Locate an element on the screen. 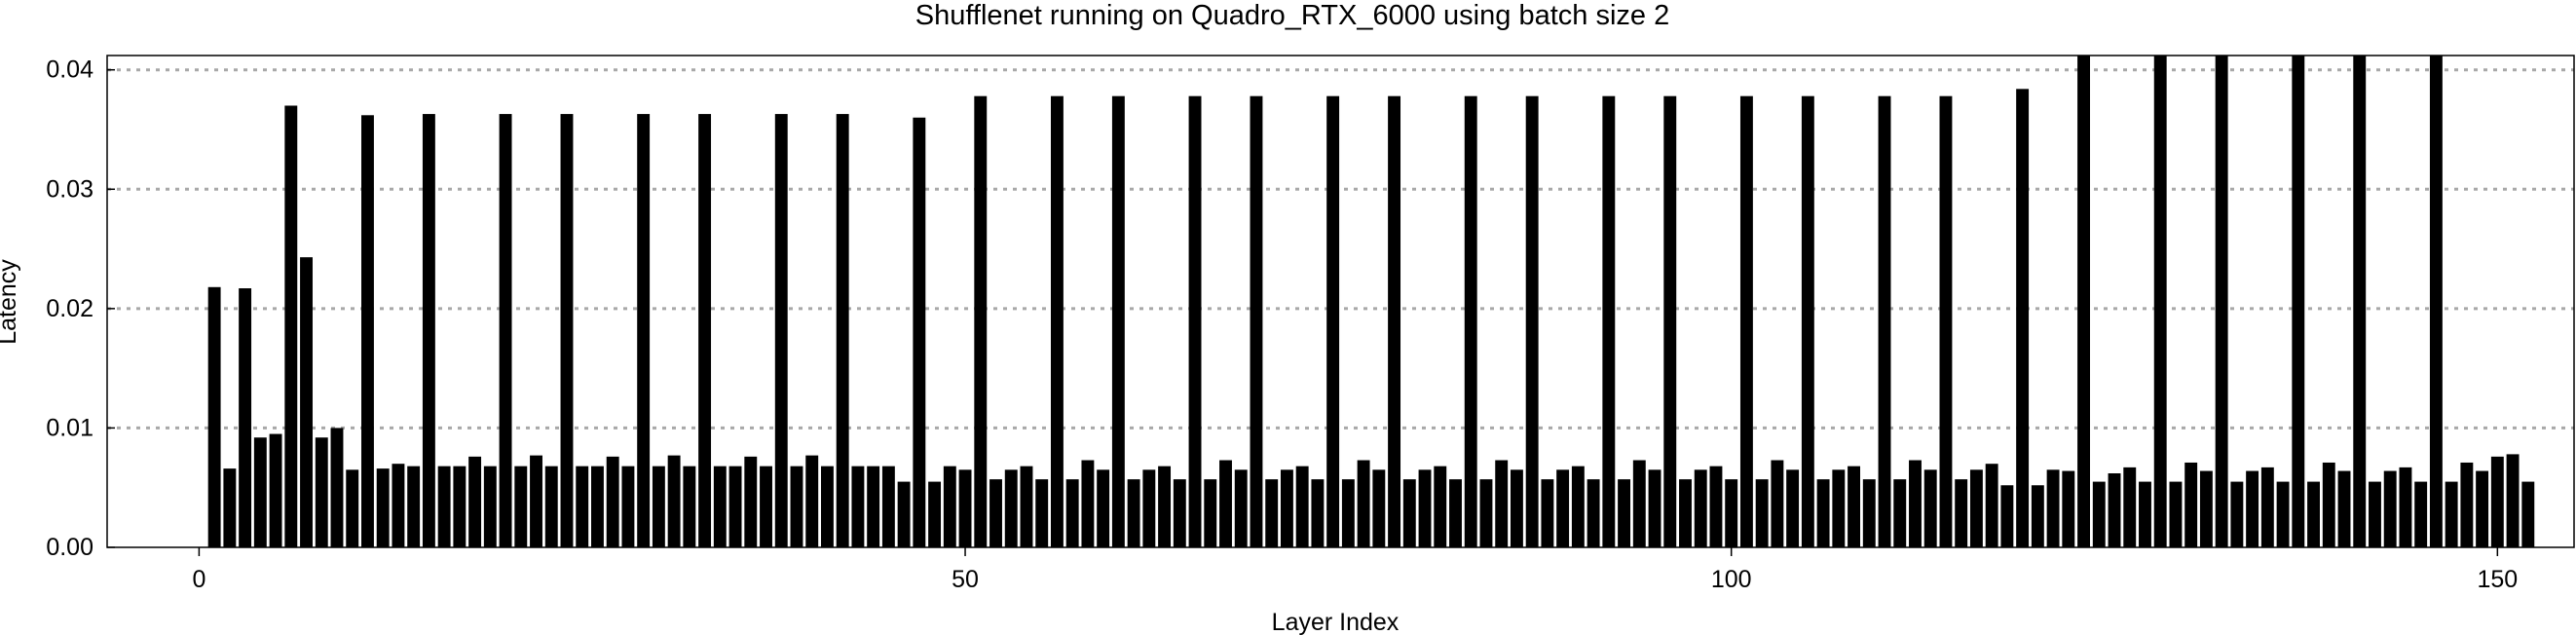 The width and height of the screenshot is (2576, 635). x-tick-label: 50 is located at coordinates (965, 580).